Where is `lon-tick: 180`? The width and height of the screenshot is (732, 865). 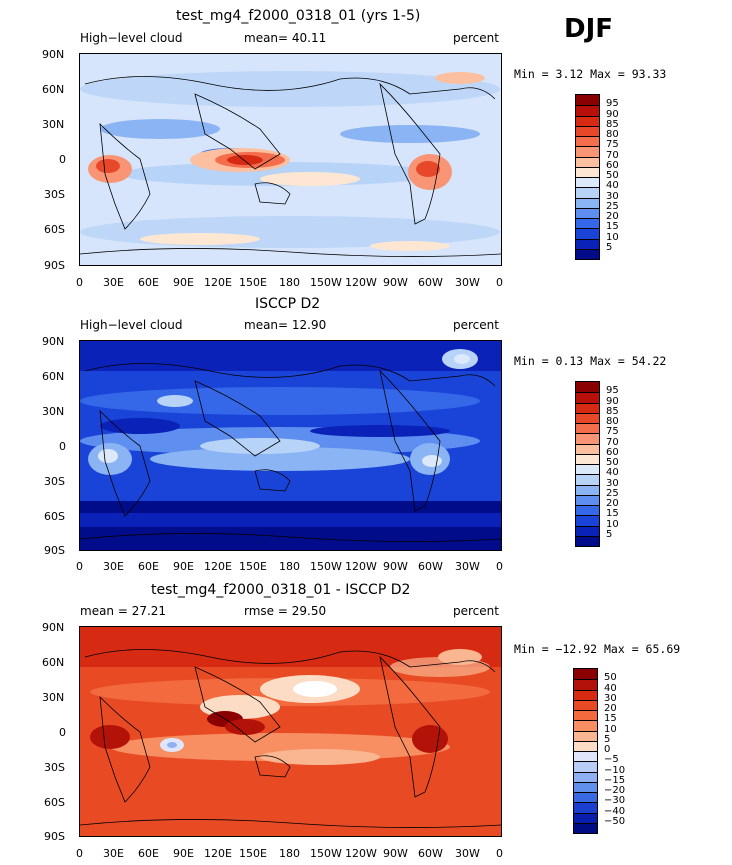
lon-tick: 180 is located at coordinates (289, 566).